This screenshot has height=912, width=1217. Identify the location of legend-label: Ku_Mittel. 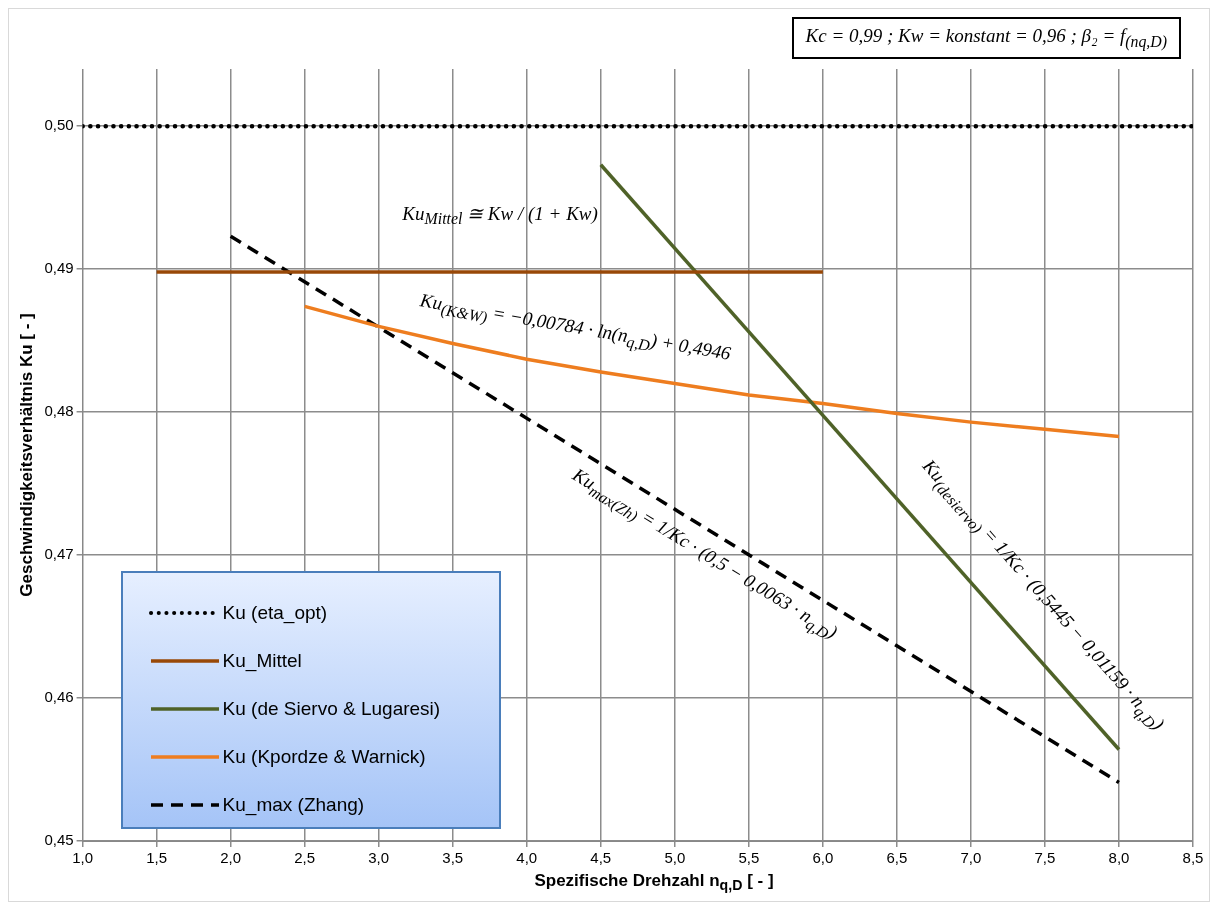
(262, 661).